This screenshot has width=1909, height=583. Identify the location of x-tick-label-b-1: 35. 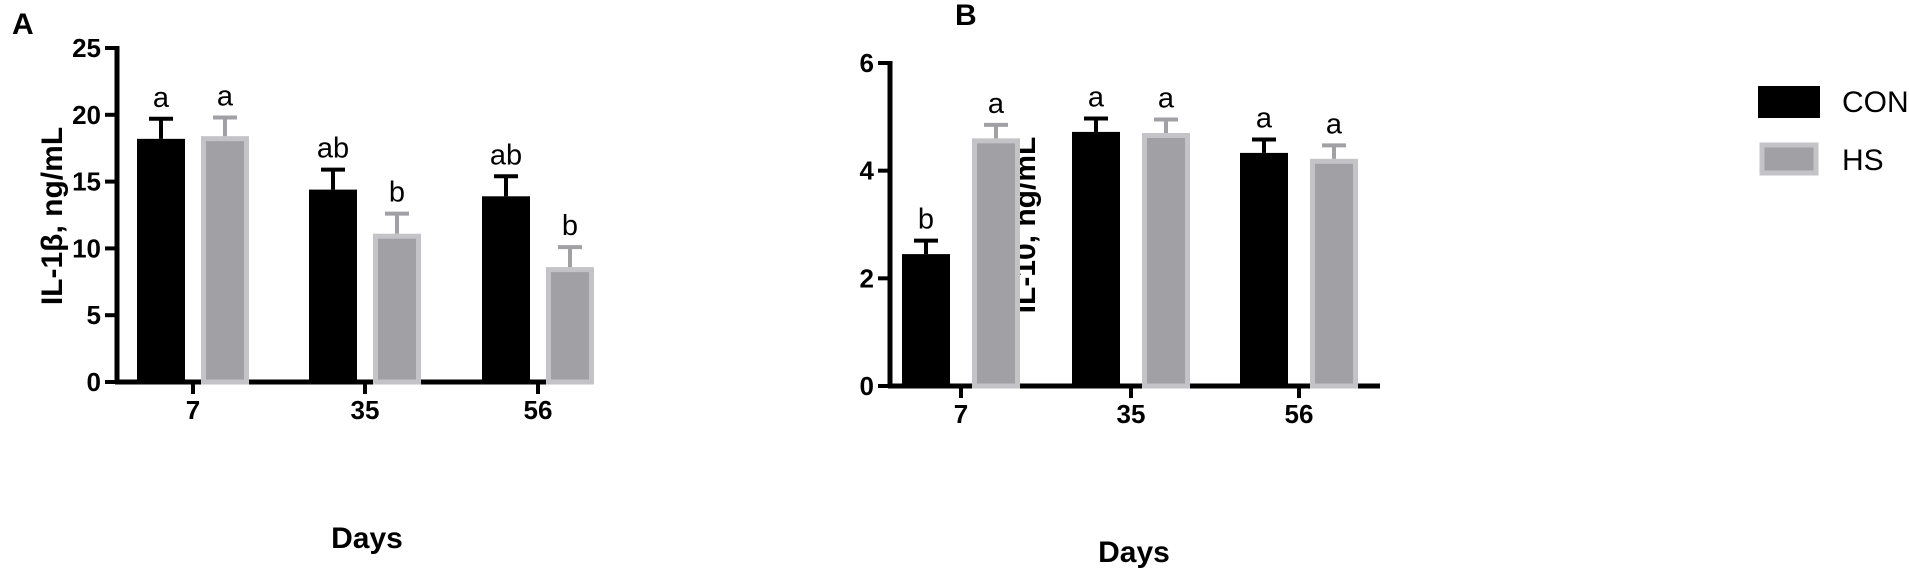
(1131, 414).